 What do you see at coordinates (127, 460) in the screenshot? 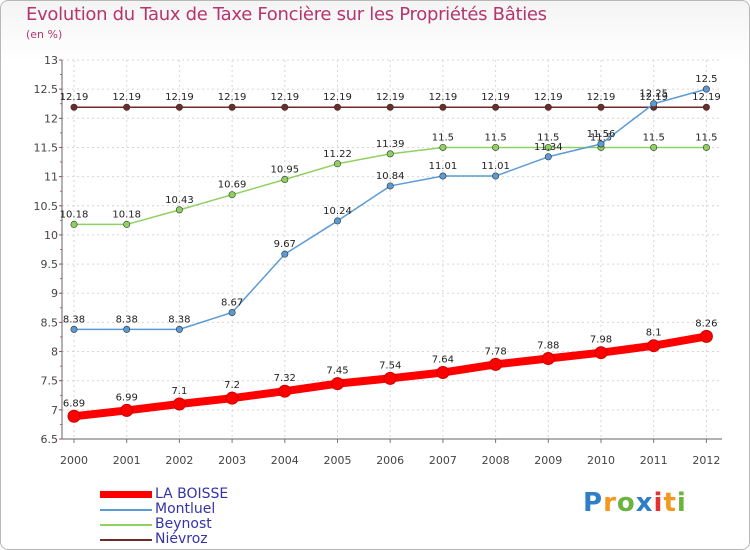
I see `x-tick-label: 2001` at bounding box center [127, 460].